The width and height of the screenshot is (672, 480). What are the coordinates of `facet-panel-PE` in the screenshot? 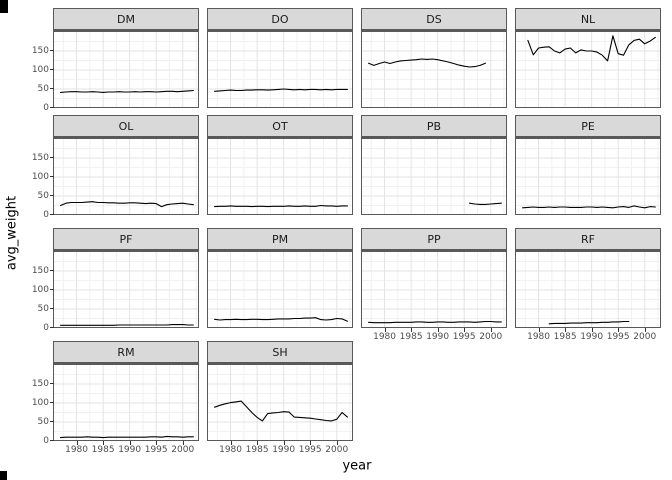 It's located at (588, 176).